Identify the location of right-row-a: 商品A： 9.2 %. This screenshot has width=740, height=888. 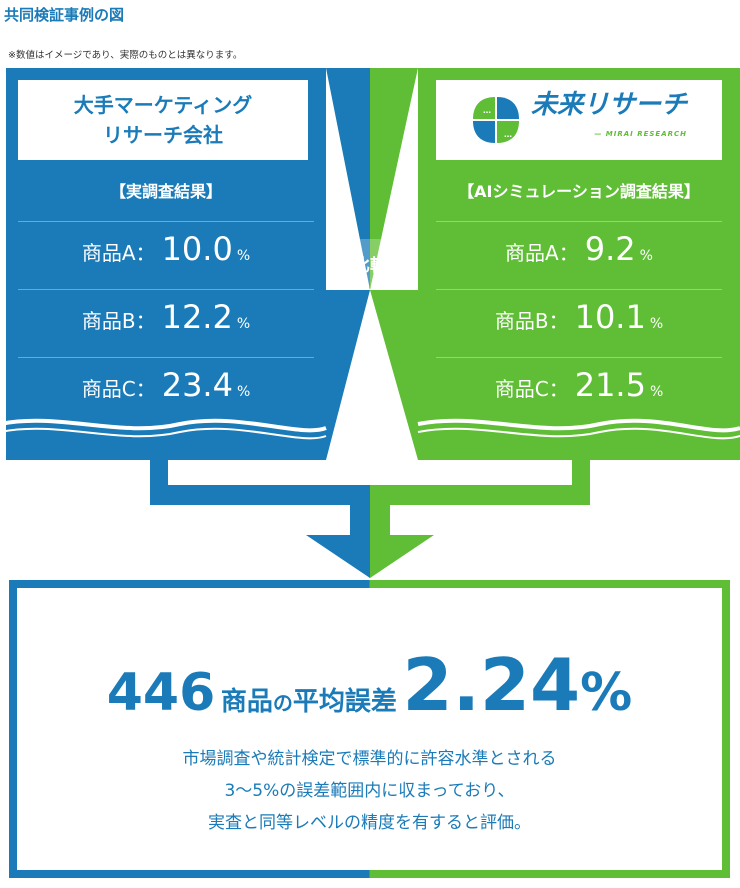
(579, 255).